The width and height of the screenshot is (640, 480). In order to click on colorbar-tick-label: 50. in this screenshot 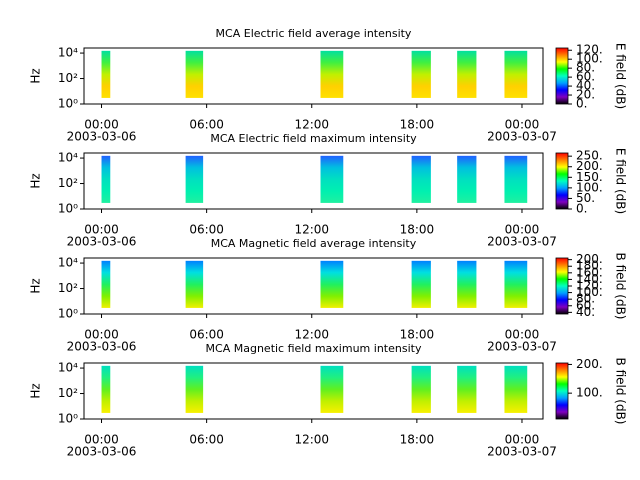, I will do `click(585, 198)`.